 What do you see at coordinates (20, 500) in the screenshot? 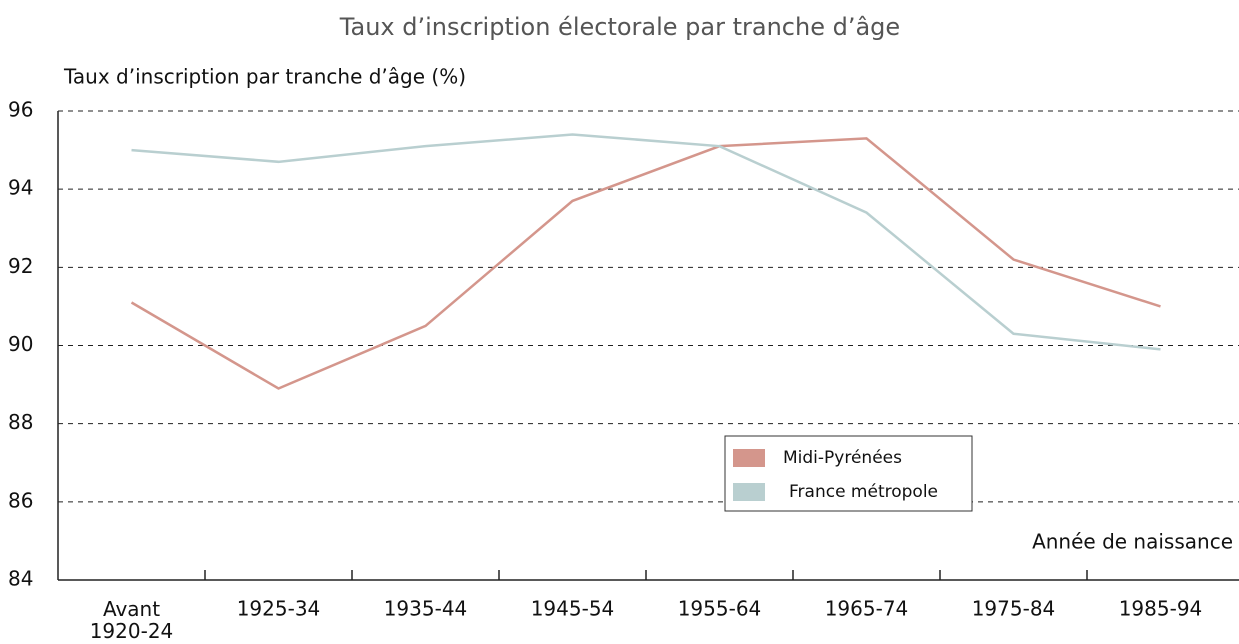
I see `y-tick-label: 86` at bounding box center [20, 500].